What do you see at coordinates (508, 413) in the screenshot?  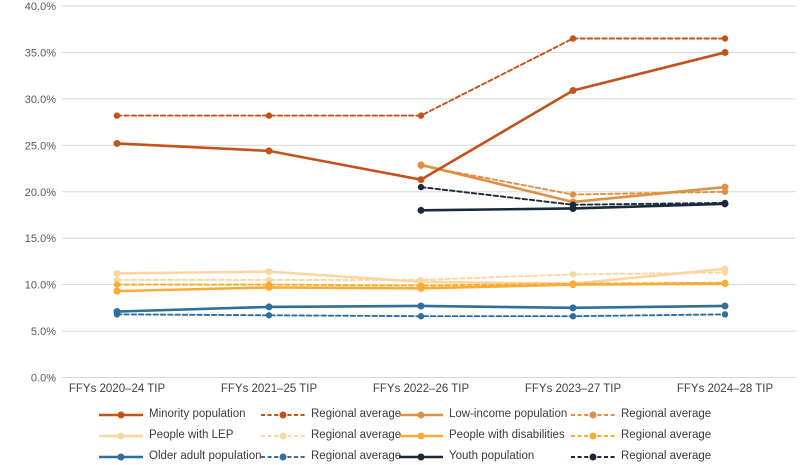 I see `legend-label: Low-income population` at bounding box center [508, 413].